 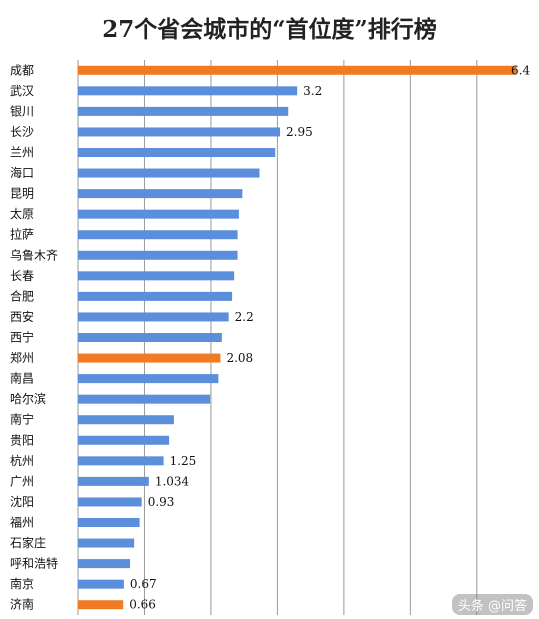 I want to click on category-label: 济南, so click(x=22, y=604).